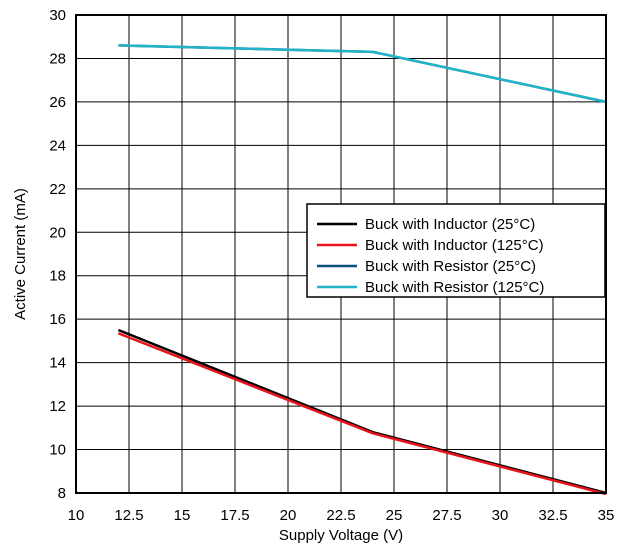  I want to click on x-tick-label: 17.5, so click(234, 515).